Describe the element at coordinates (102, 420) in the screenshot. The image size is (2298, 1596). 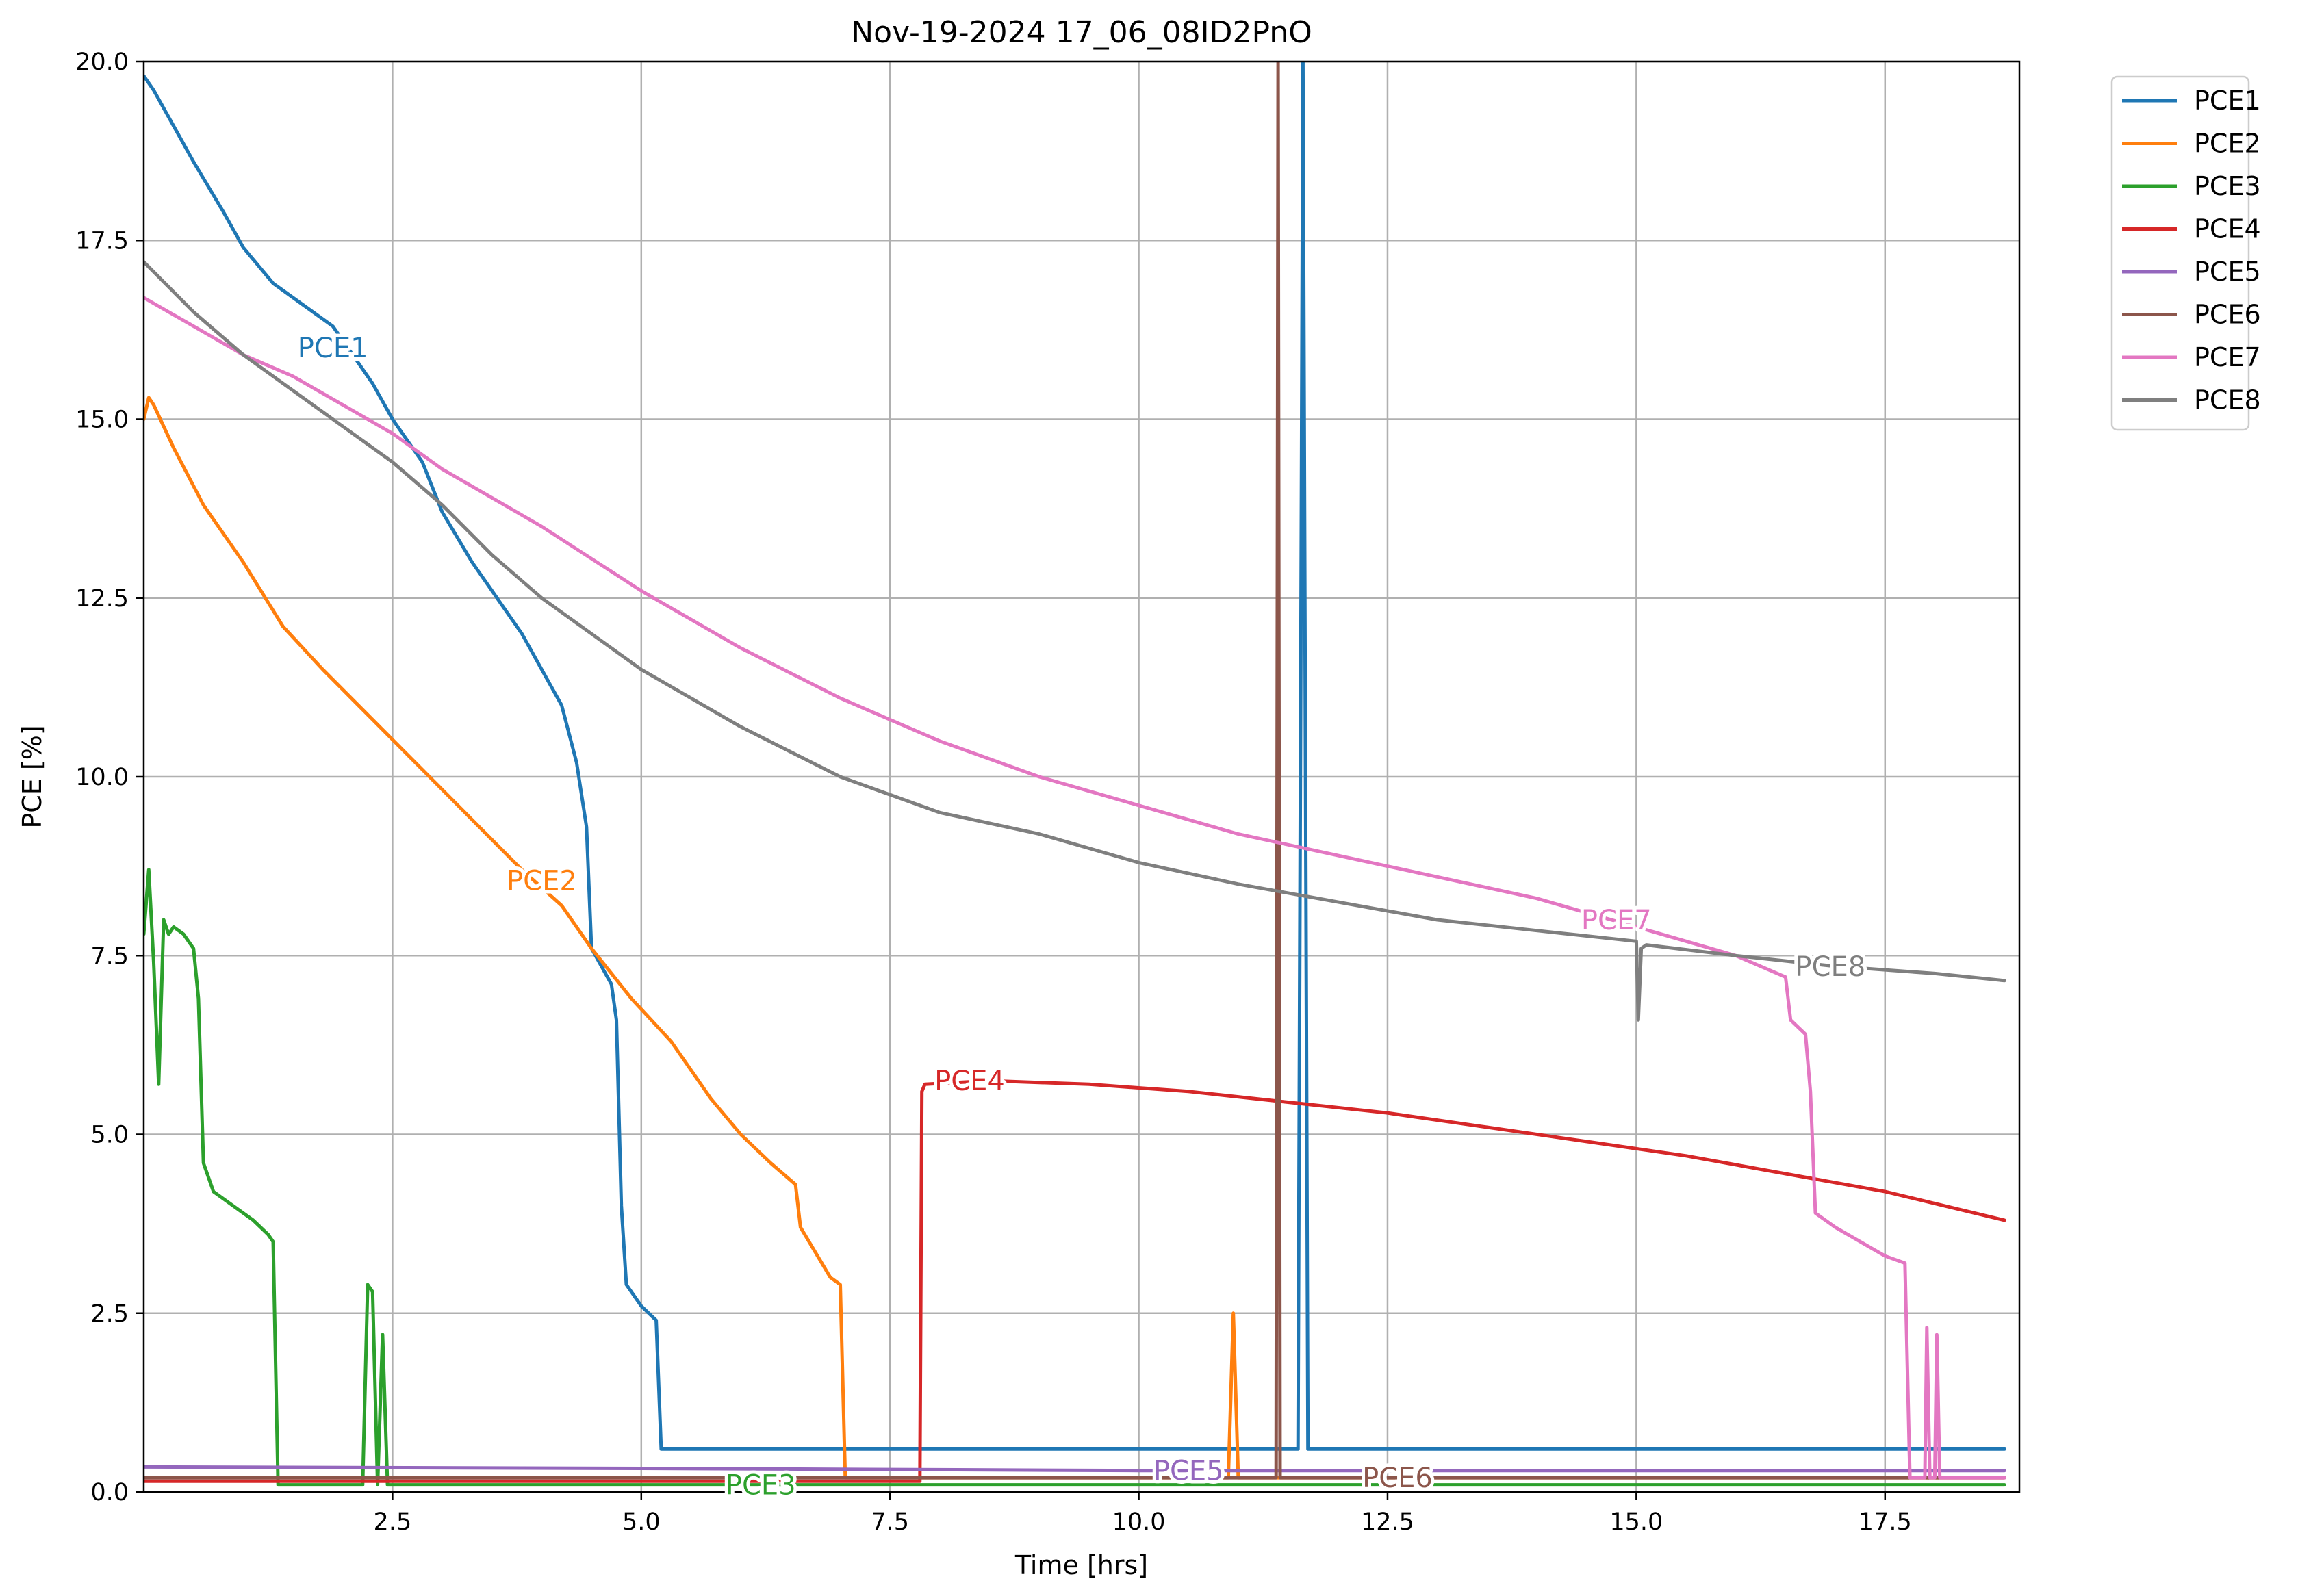
I see `y-tick-label: 15.0` at that location.